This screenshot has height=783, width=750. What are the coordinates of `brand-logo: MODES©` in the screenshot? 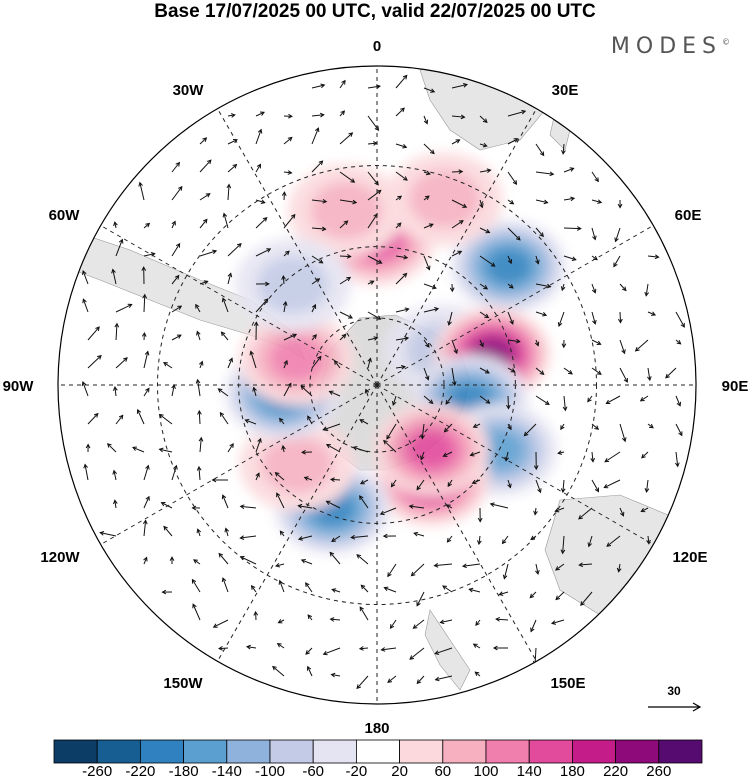 It's located at (670, 46).